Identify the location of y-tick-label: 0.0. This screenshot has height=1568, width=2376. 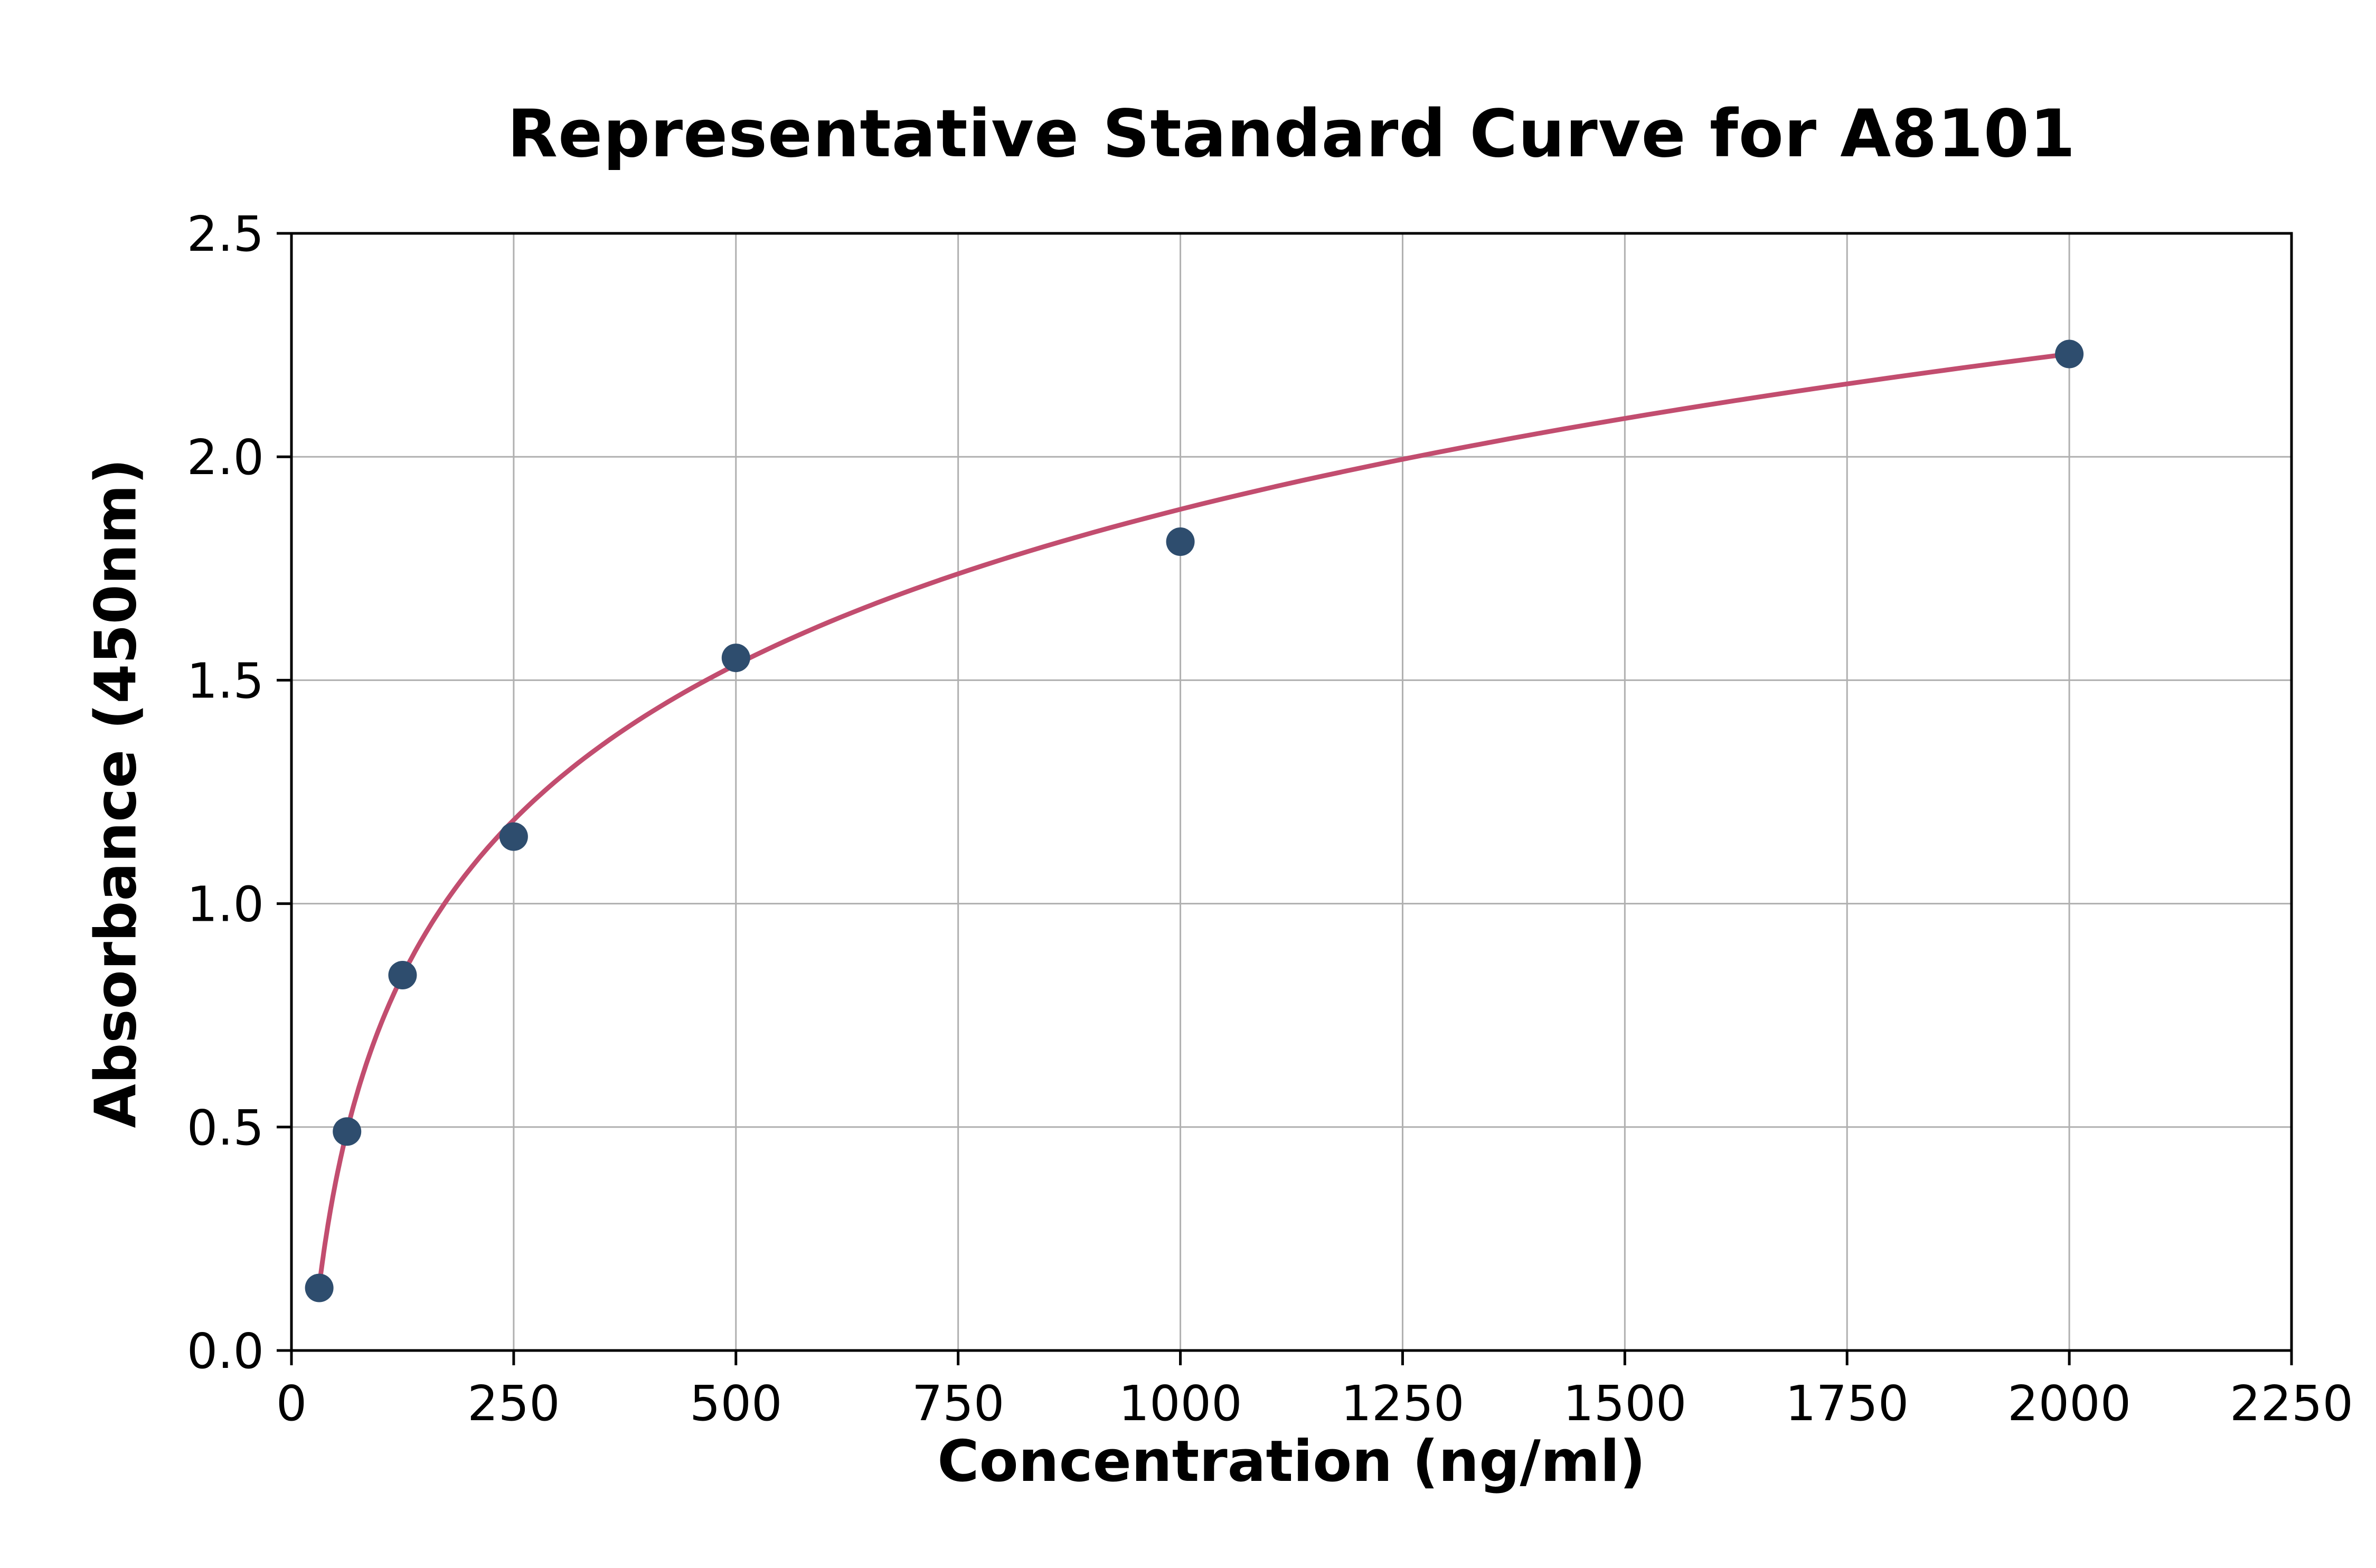
(226, 1351).